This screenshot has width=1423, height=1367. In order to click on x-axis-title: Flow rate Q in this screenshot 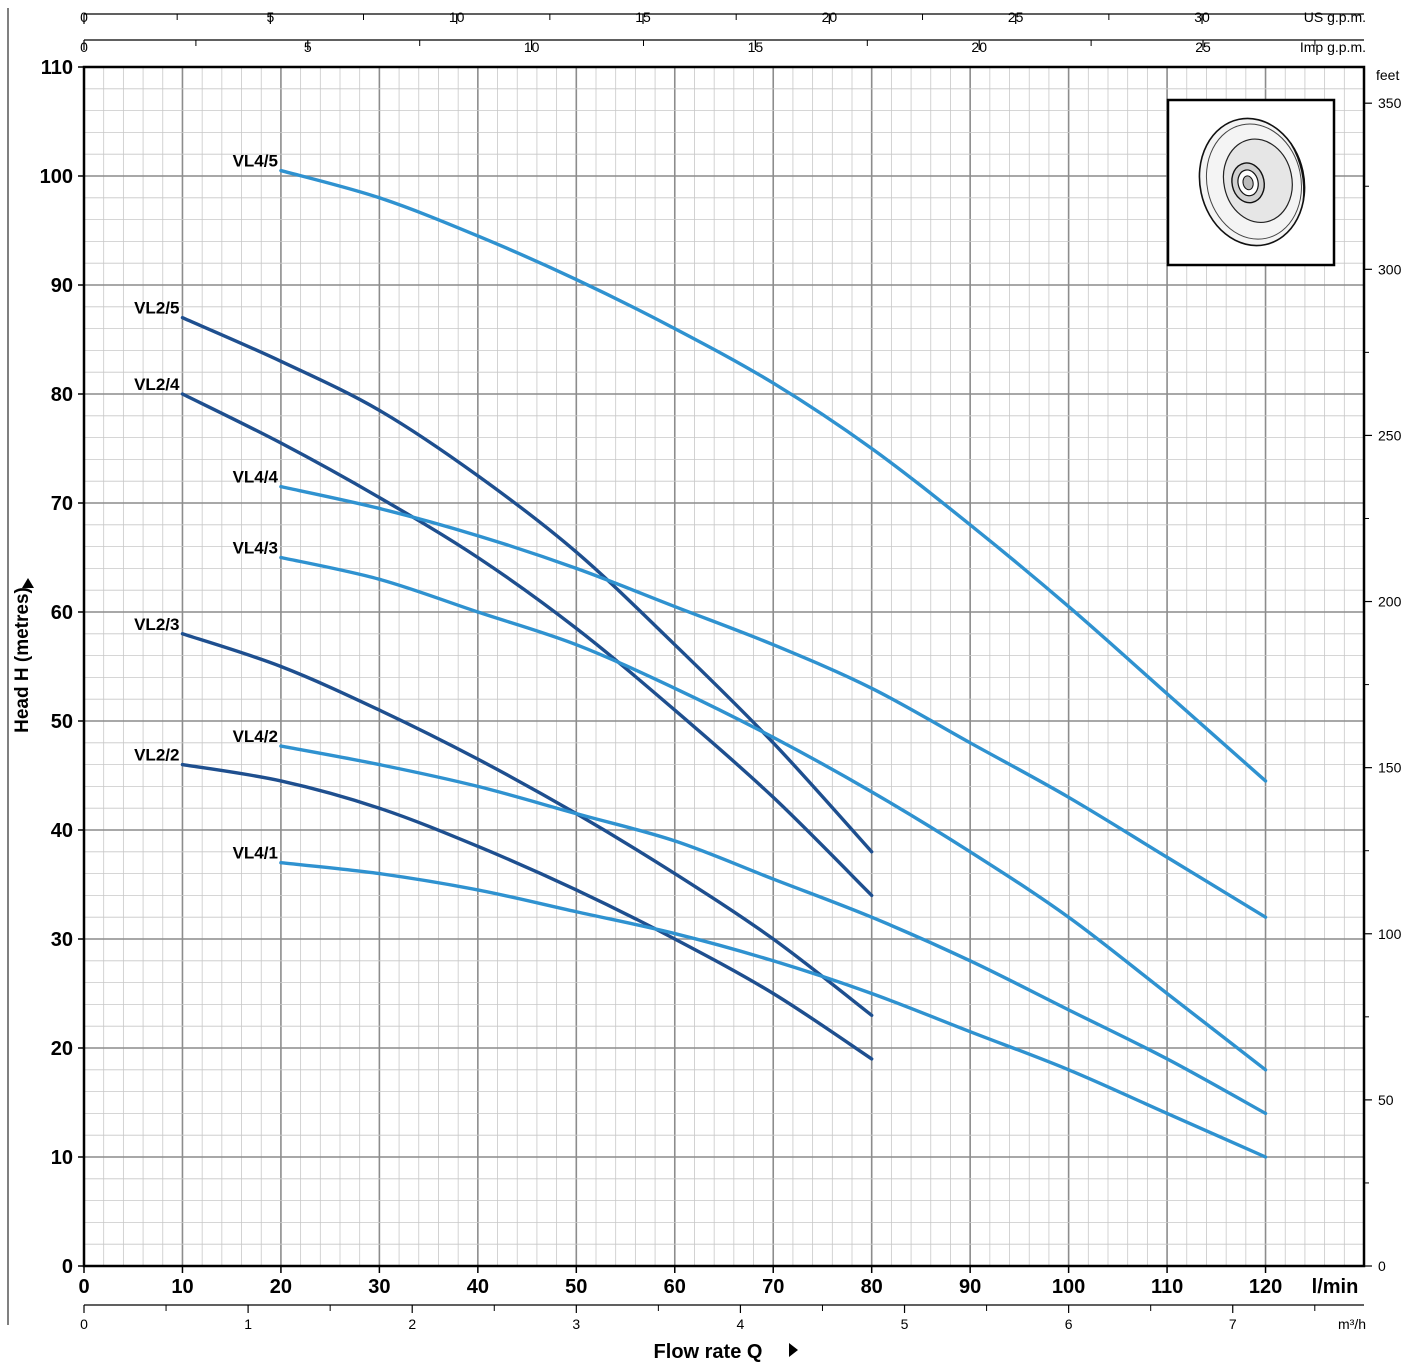, I will do `click(708, 1352)`.